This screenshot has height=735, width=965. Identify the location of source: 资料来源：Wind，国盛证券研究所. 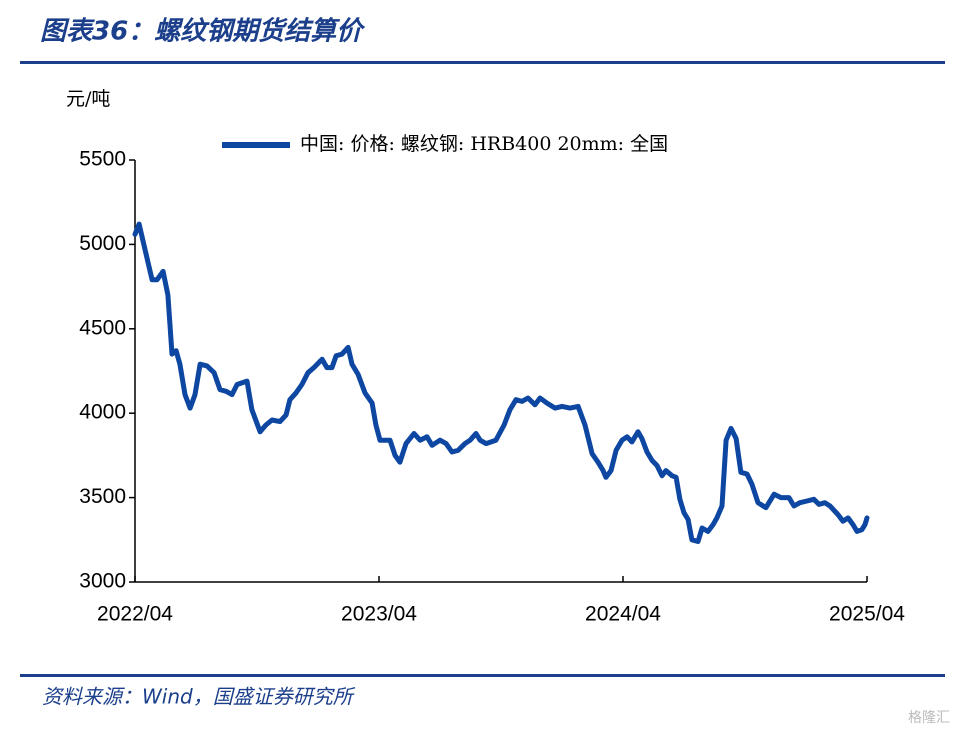
(199, 697).